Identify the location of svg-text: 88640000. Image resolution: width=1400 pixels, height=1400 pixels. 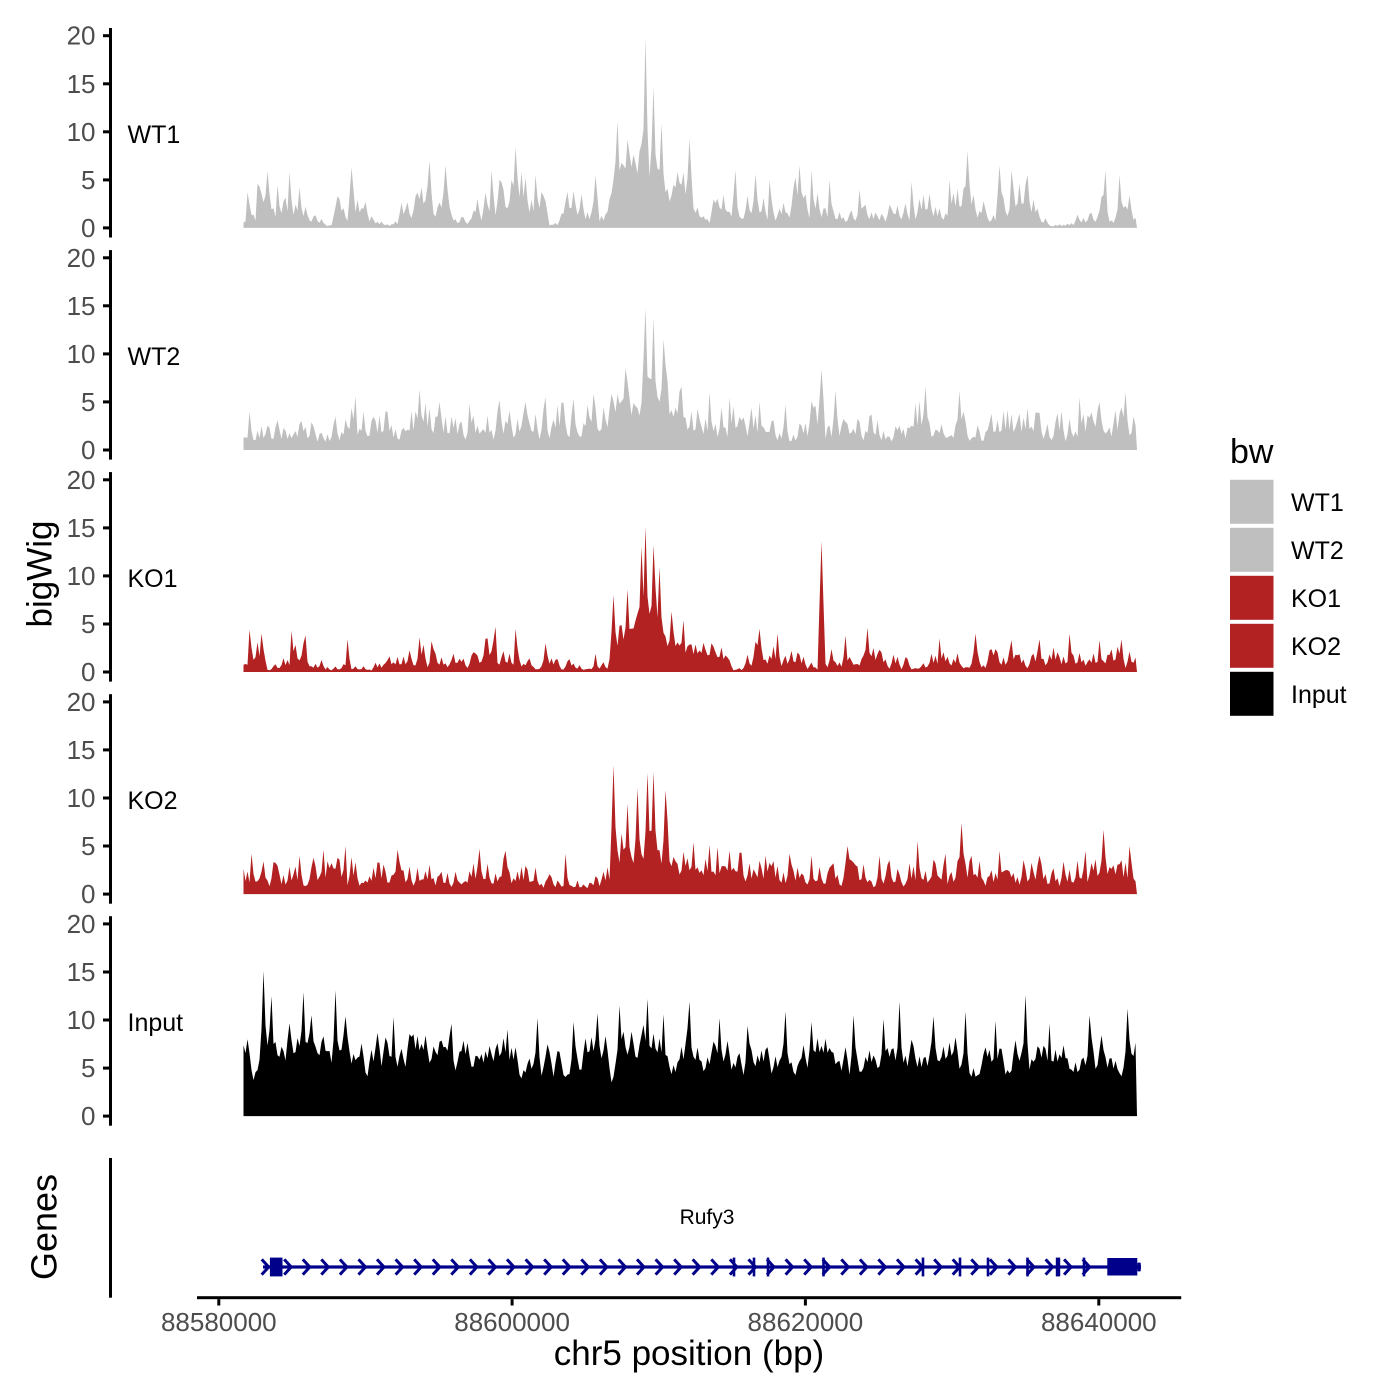
(1099, 1322).